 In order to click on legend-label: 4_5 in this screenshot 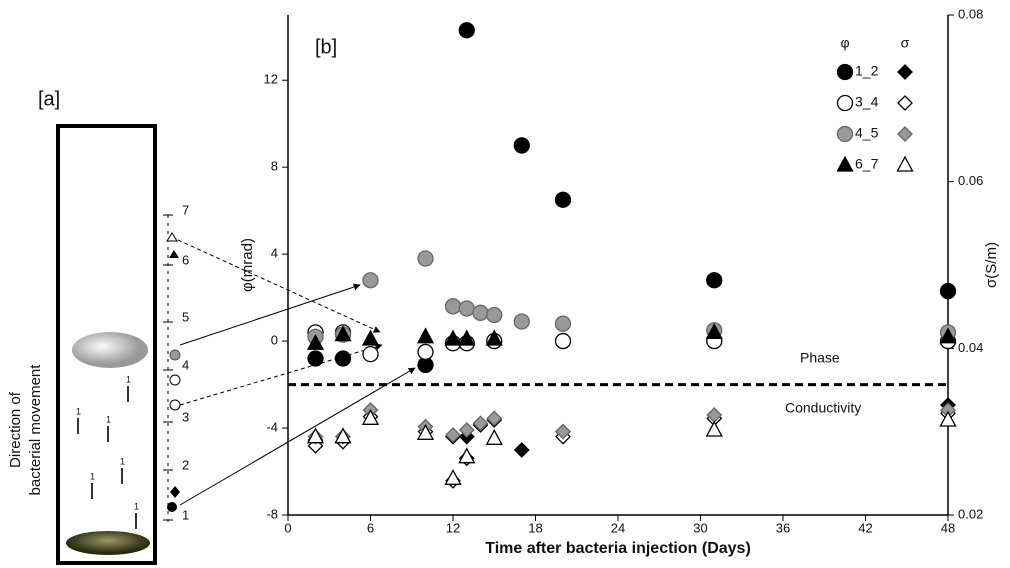, I will do `click(867, 133)`.